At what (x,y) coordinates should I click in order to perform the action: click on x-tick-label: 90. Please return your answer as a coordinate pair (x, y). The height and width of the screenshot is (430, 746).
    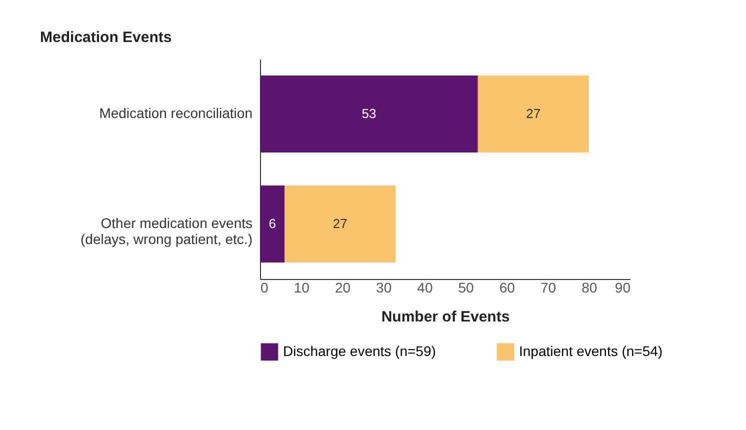
    Looking at the image, I should click on (622, 288).